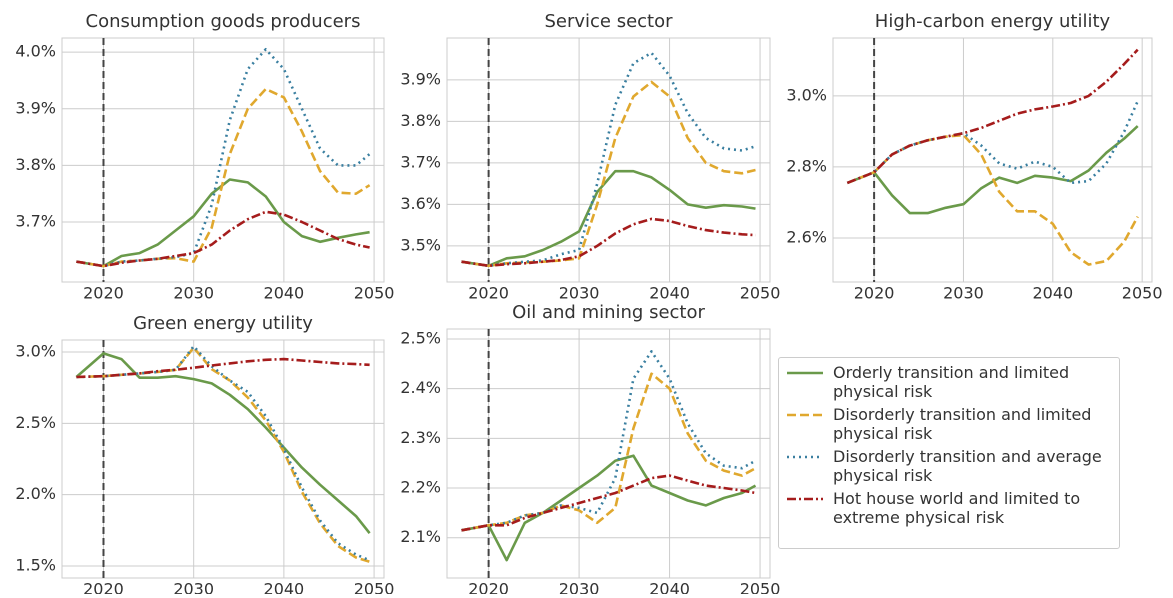 Image resolution: width=1173 pixels, height=598 pixels. Describe the element at coordinates (35, 493) in the screenshot. I see `y-tick-label: 2.0%` at that location.